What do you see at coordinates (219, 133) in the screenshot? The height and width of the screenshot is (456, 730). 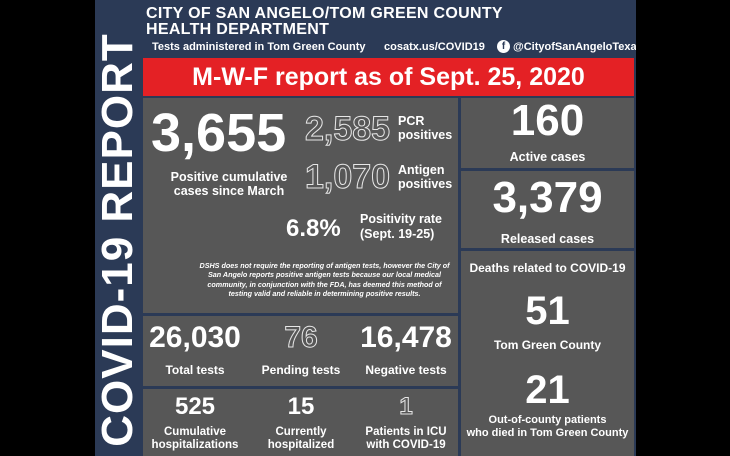 I see `positive-total-value: 3,655` at bounding box center [219, 133].